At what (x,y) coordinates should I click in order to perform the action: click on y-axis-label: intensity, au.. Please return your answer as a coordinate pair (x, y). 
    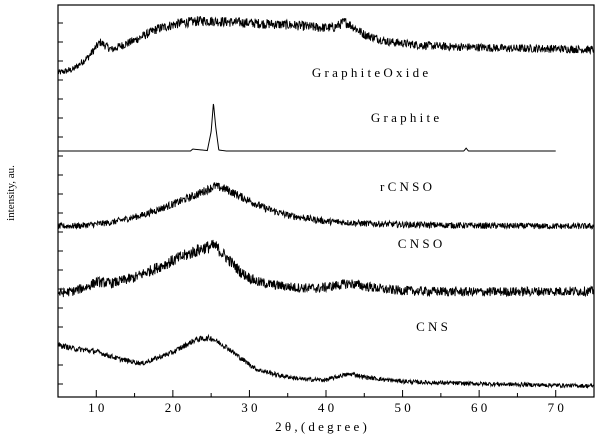
    Looking at the image, I should click on (11, 193).